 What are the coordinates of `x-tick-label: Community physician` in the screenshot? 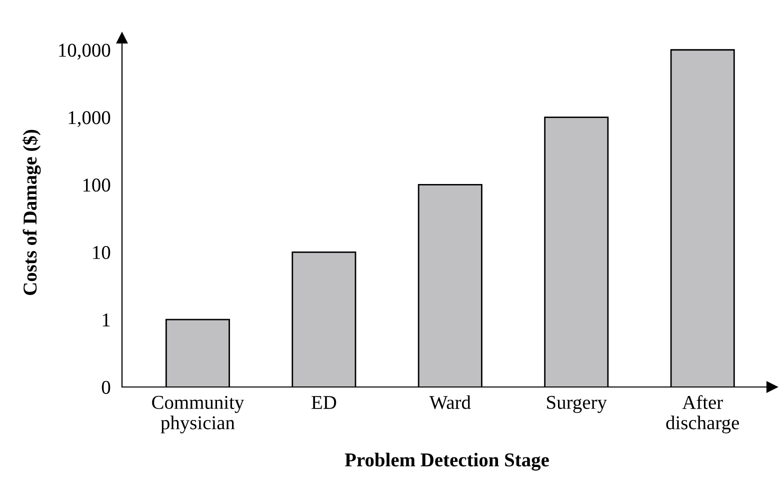 It's located at (198, 415).